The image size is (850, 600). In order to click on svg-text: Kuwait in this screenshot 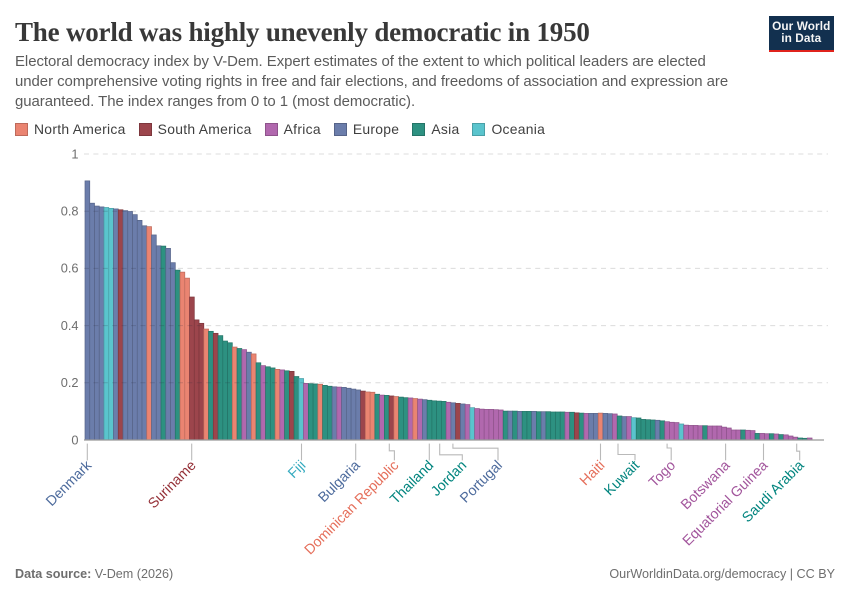, I will do `click(621, 478)`.